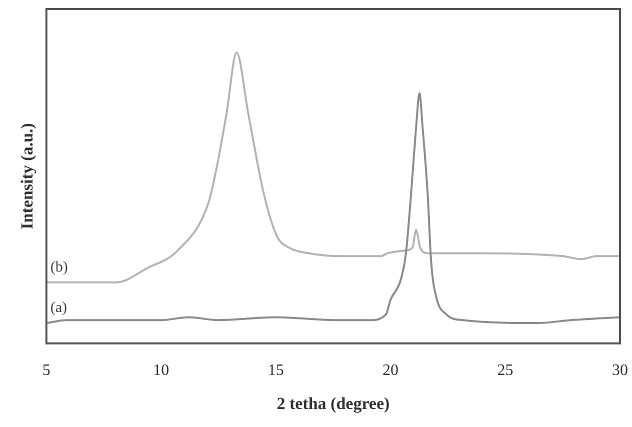  Describe the element at coordinates (276, 371) in the screenshot. I see `x-tick-label: 15` at that location.